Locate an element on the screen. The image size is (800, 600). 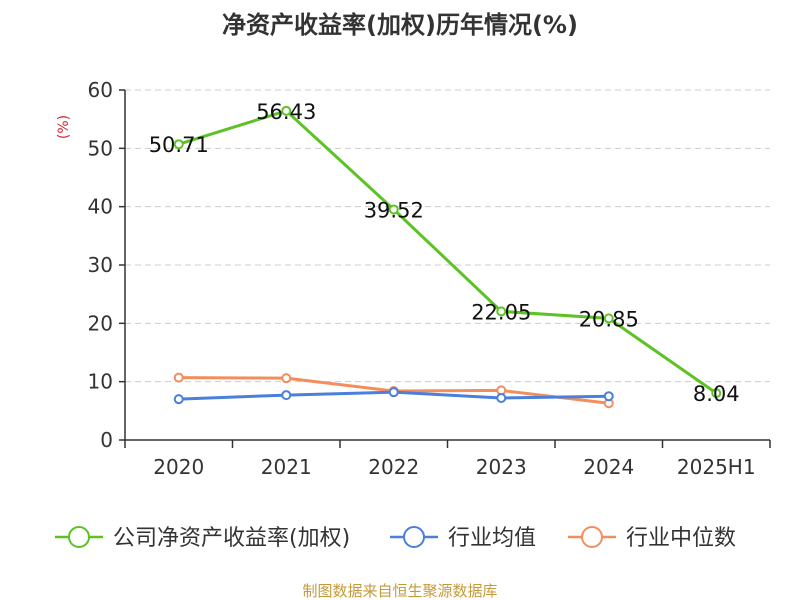
legend-label: 行业中位数 is located at coordinates (681, 538).